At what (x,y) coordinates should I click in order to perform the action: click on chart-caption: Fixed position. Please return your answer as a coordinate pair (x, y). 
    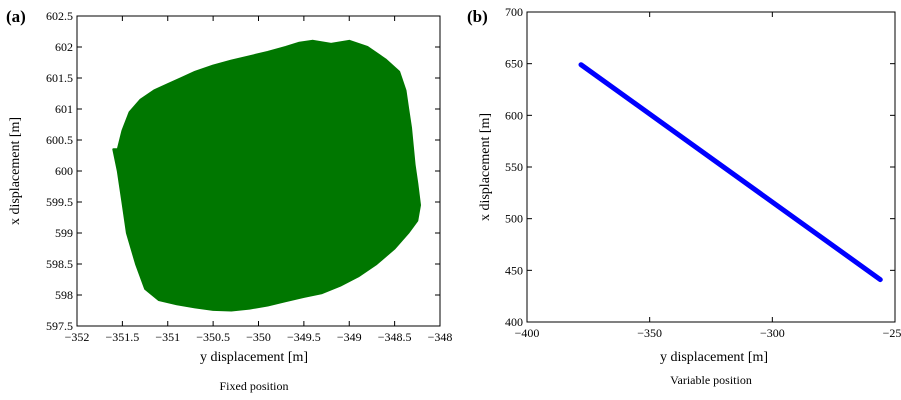
    Looking at the image, I should click on (253, 386).